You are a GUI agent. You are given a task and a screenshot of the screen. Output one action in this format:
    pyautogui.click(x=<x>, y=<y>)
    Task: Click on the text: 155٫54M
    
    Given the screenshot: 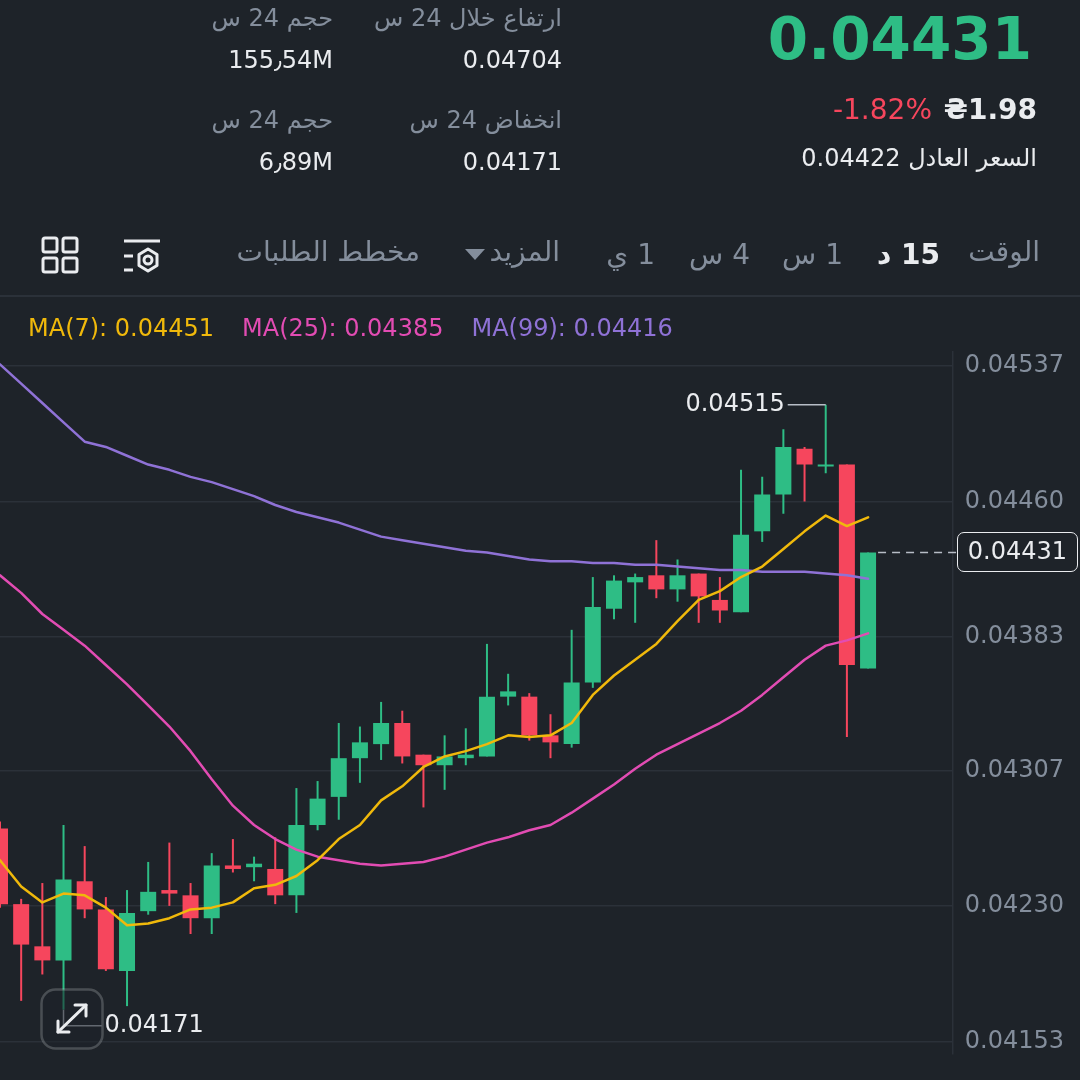 What is the action you would take?
    pyautogui.click(x=280, y=60)
    